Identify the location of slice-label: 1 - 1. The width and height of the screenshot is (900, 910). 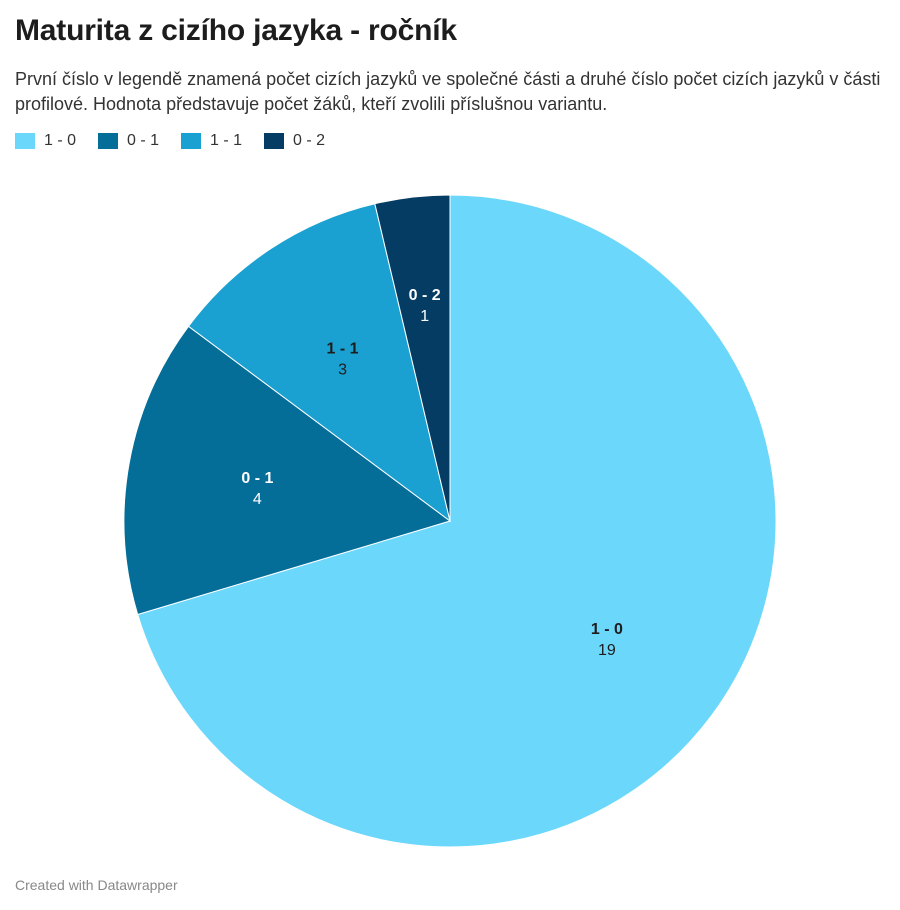
(343, 349).